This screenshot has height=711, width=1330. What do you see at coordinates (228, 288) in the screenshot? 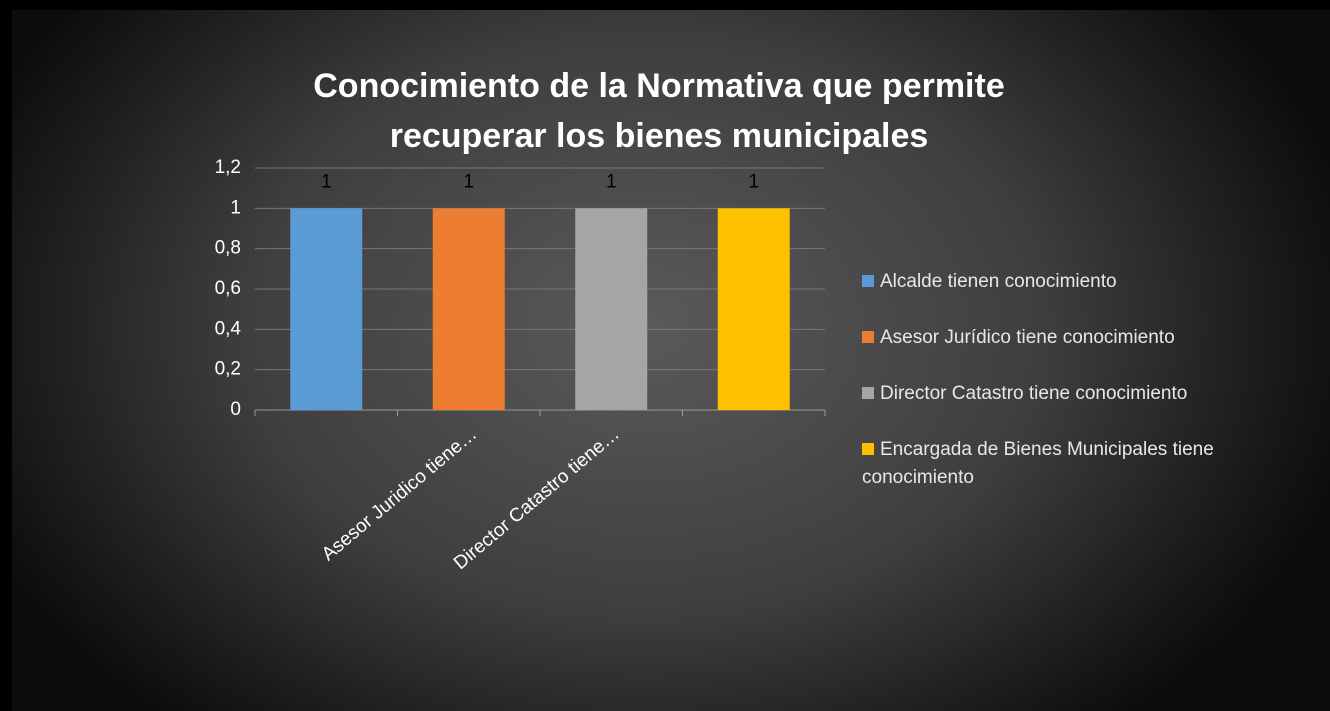
I see `y-tick-label: 0,6` at bounding box center [228, 288].